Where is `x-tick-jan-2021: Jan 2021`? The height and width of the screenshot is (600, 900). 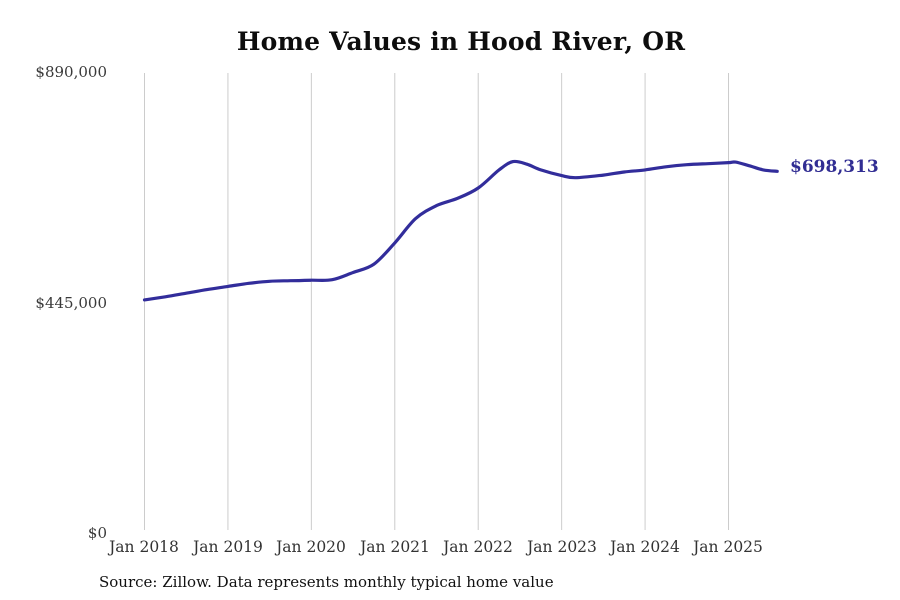
x-tick-jan-2021: Jan 2021 is located at coordinates (395, 547).